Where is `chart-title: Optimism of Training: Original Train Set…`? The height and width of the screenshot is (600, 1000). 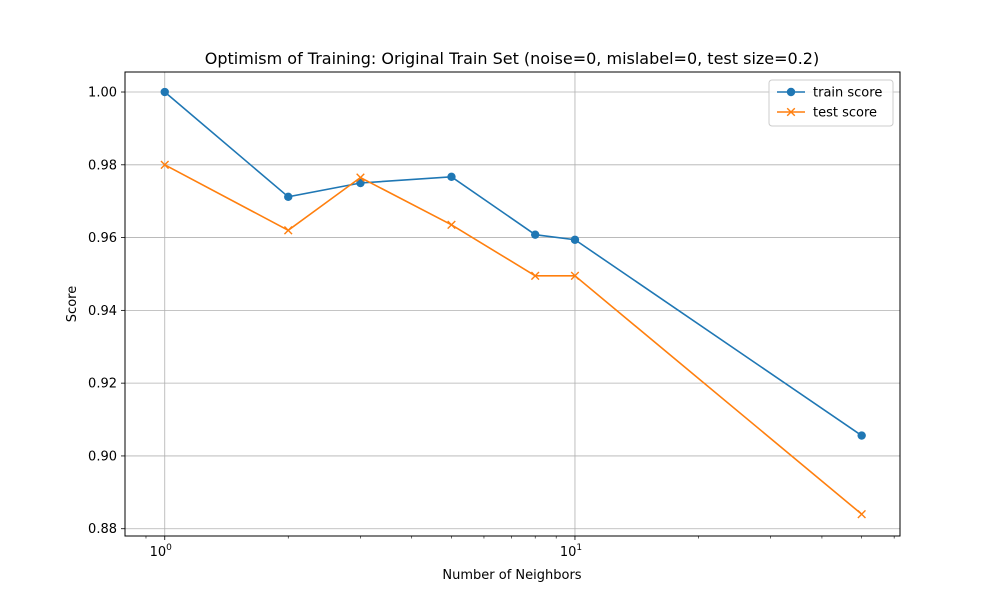 chart-title: Optimism of Training: Original Train Set… is located at coordinates (512, 58).